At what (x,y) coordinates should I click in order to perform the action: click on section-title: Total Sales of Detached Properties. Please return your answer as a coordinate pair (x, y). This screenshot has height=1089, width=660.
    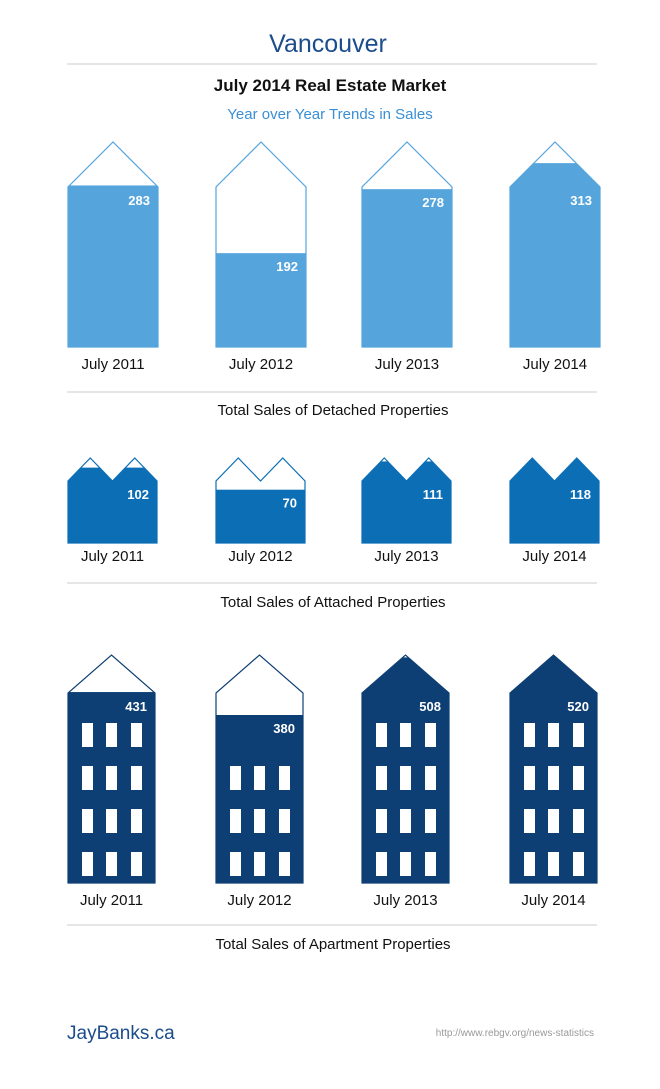
    Looking at the image, I should click on (333, 410).